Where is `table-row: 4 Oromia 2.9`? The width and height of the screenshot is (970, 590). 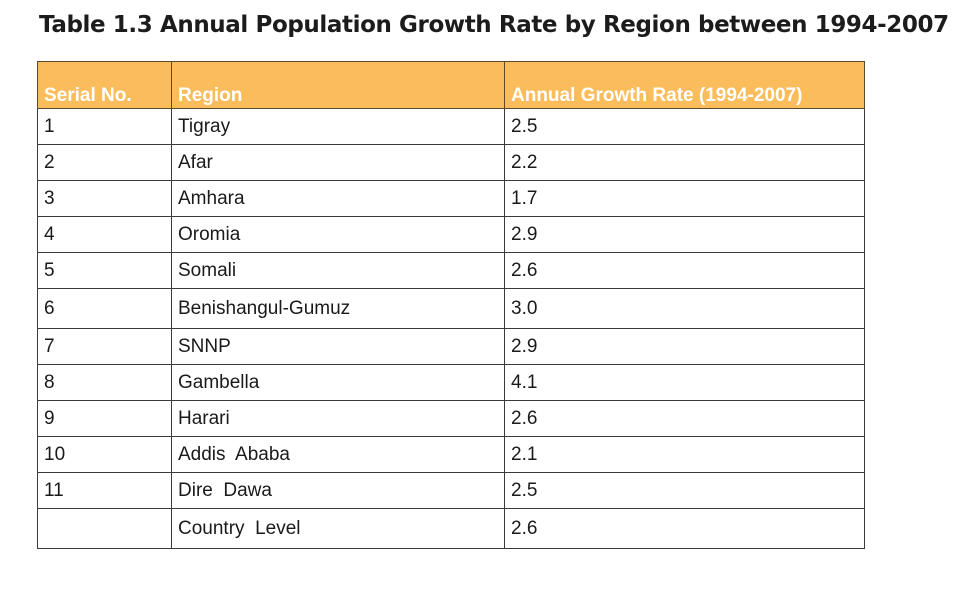
table-row: 4 Oromia 2.9 is located at coordinates (451, 234).